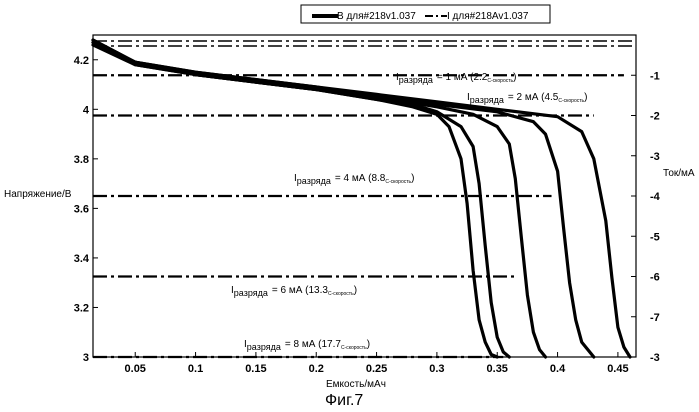 The image size is (699, 412). Describe the element at coordinates (81, 209) in the screenshot. I see `y-left-tick-label: 3.6` at that location.